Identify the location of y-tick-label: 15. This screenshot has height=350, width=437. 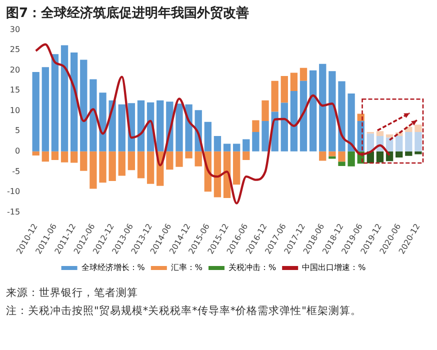
(15, 90).